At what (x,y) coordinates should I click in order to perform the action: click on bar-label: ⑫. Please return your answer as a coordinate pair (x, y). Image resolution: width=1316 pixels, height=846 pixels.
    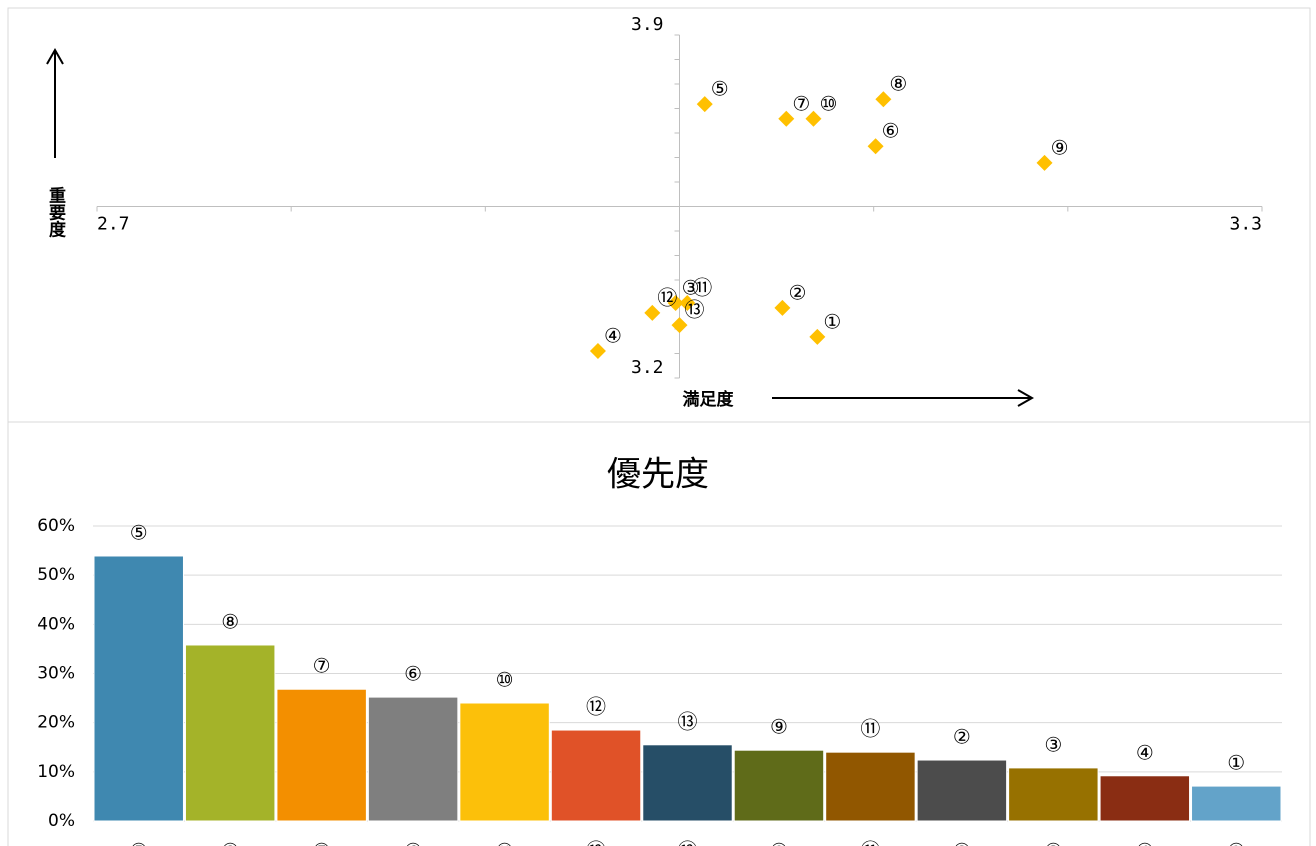
    Looking at the image, I should click on (596, 707).